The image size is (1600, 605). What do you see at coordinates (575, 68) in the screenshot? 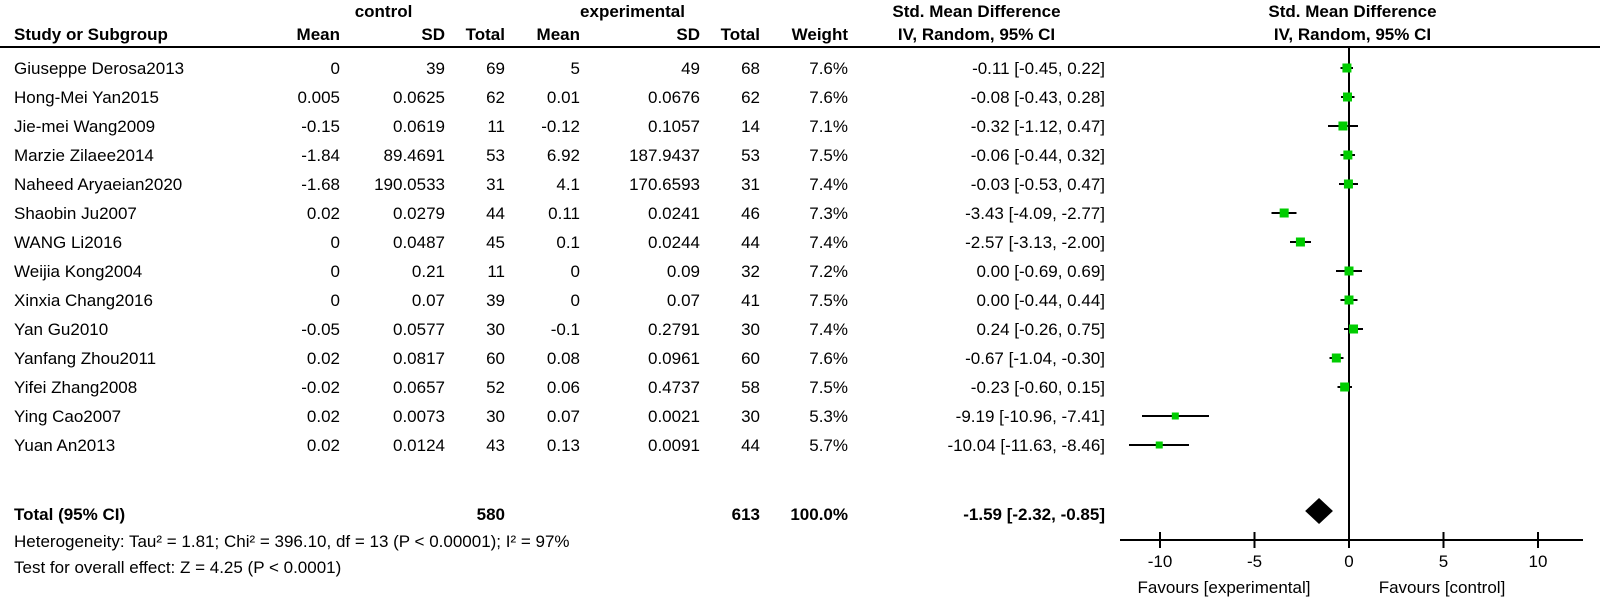
I see `experimental-mean: 5` at bounding box center [575, 68].